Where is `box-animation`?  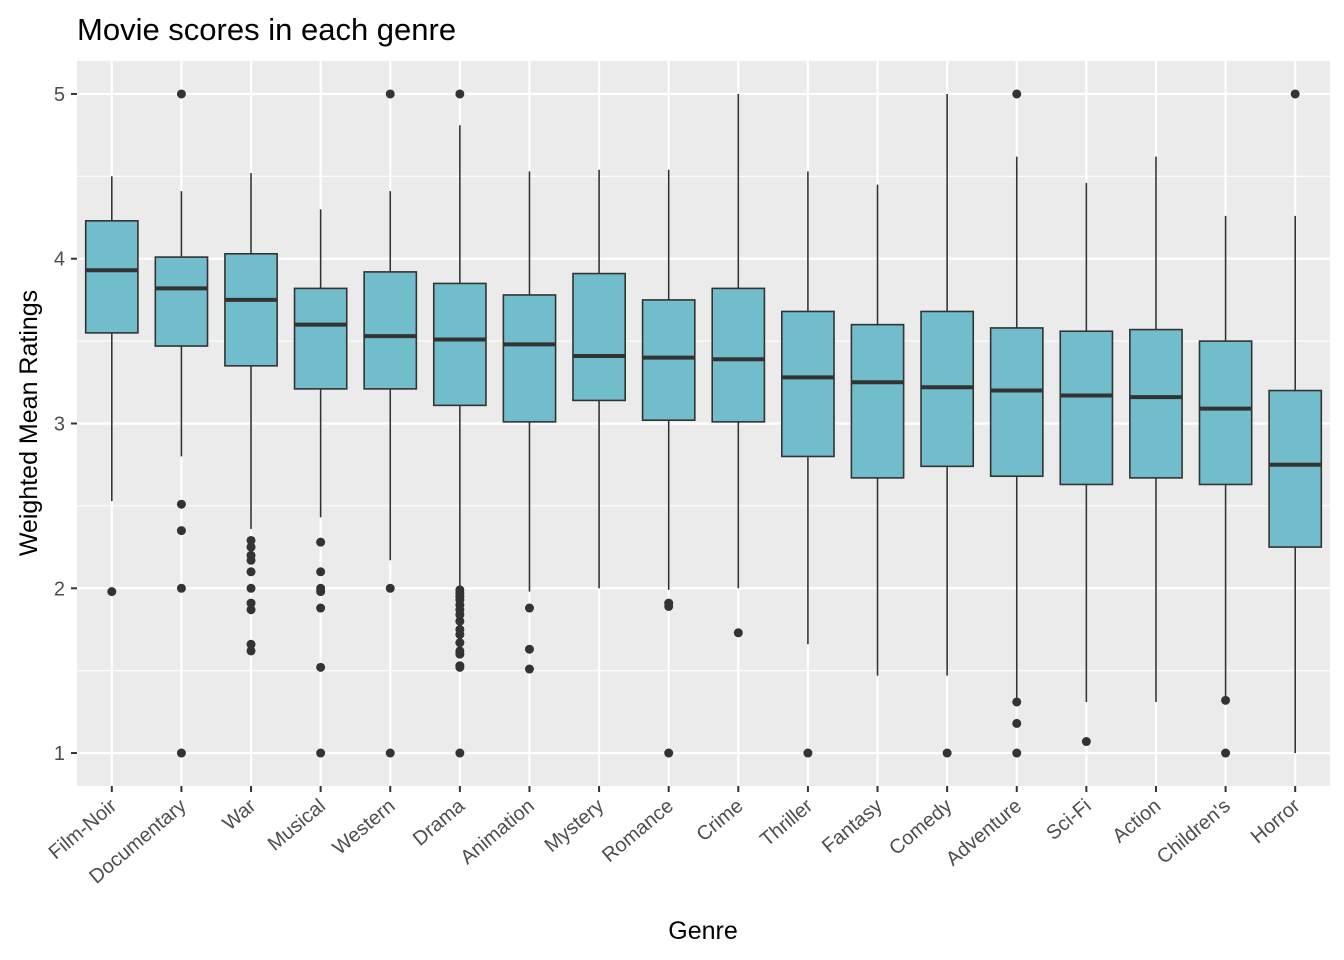 box-animation is located at coordinates (529, 422).